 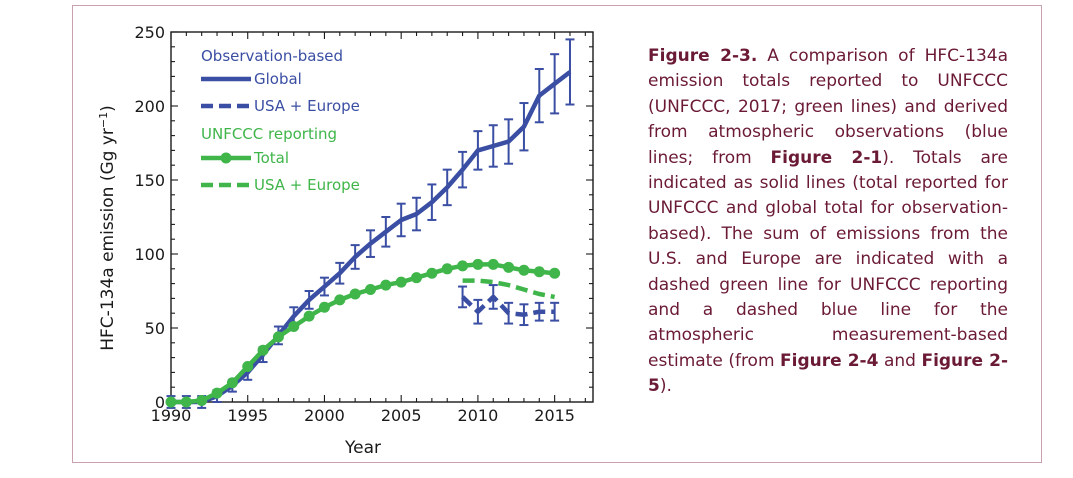 What do you see at coordinates (278, 79) in the screenshot?
I see `legend-global-label: Global` at bounding box center [278, 79].